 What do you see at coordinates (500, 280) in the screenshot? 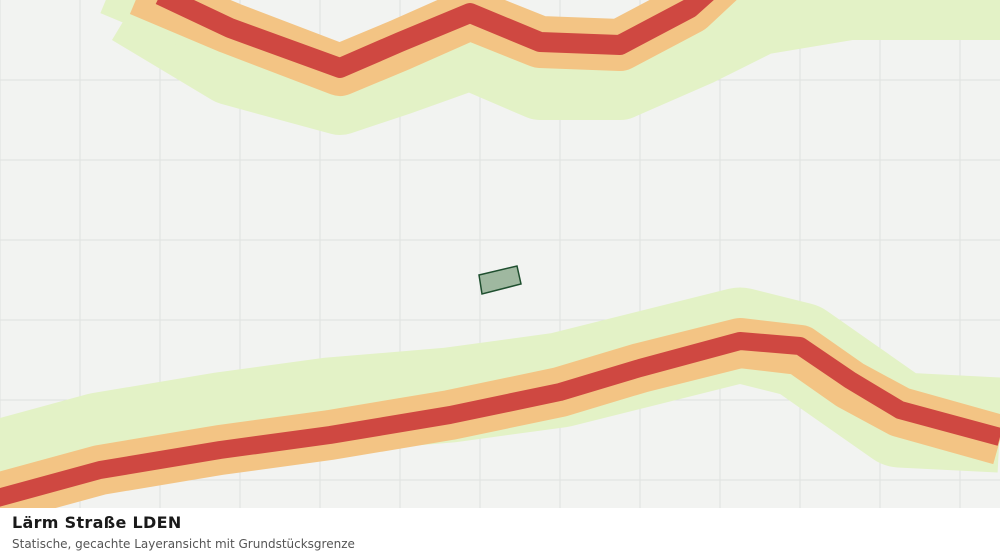
I see `parcel-boundary` at bounding box center [500, 280].